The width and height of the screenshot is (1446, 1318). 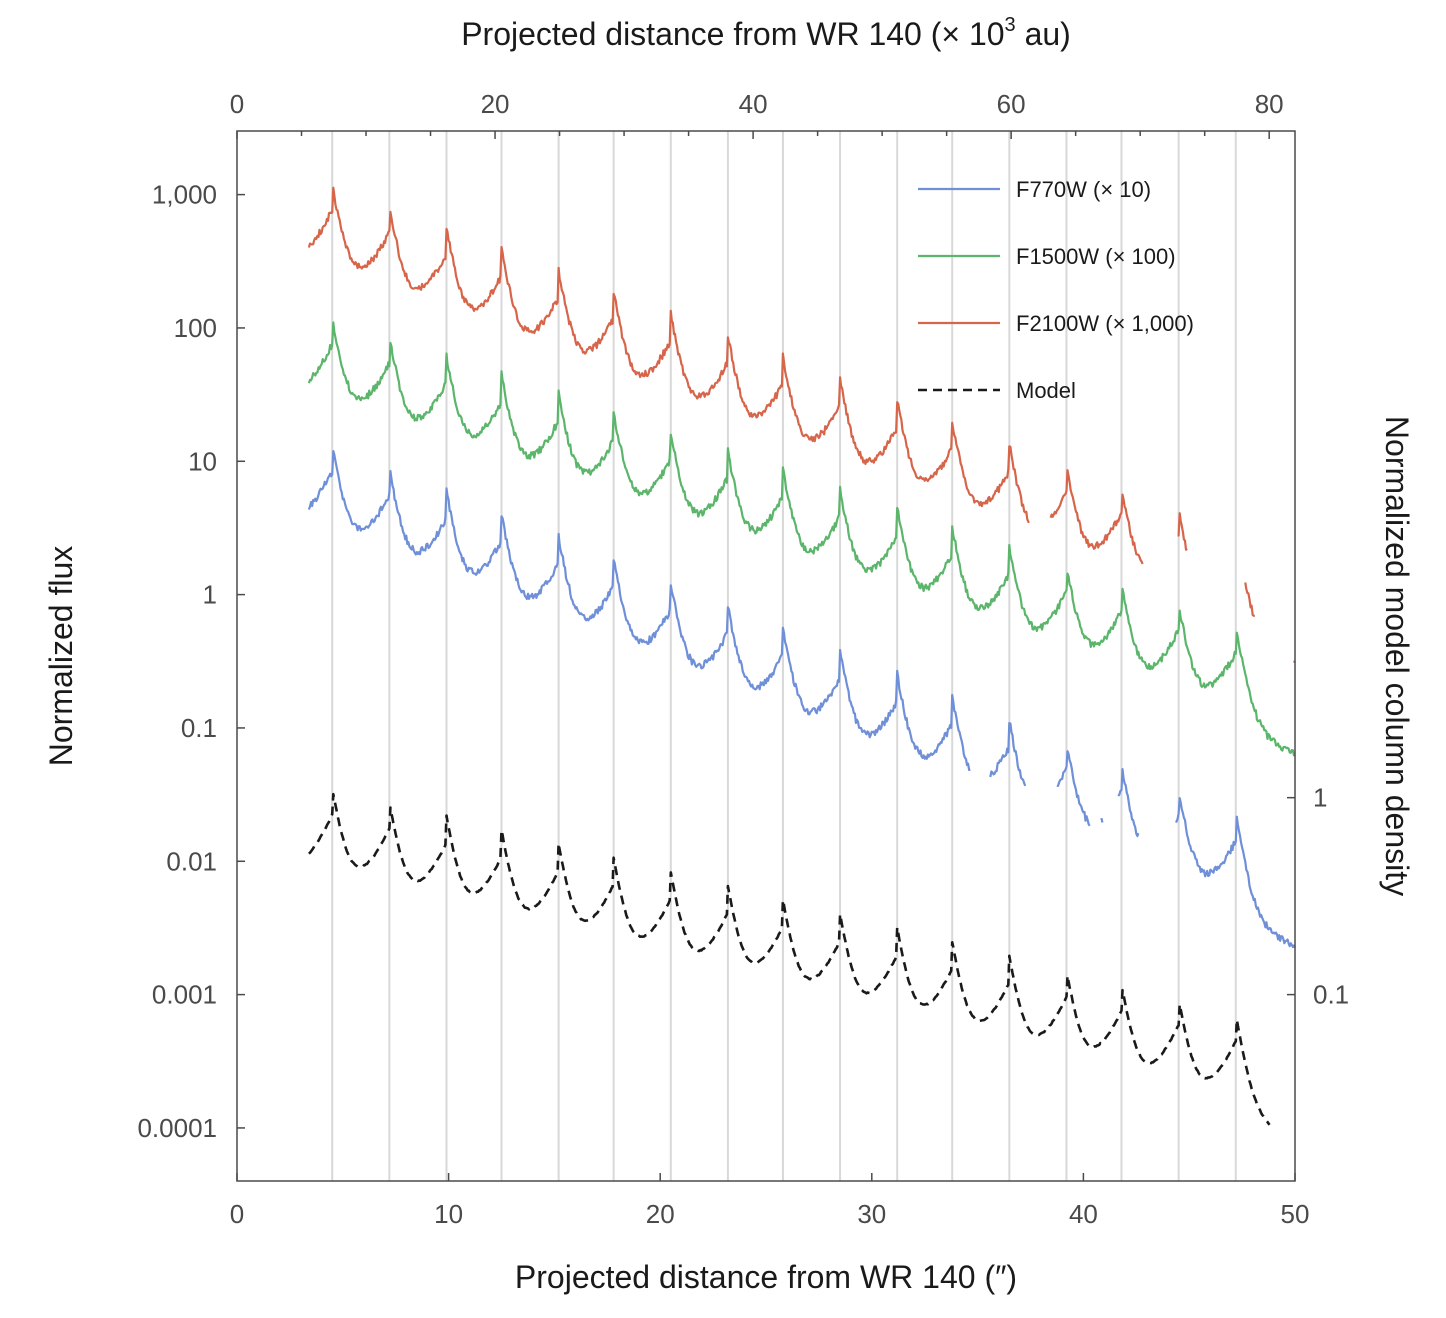 I want to click on right-axis-title: Normalized model column density, so click(x=1397, y=656).